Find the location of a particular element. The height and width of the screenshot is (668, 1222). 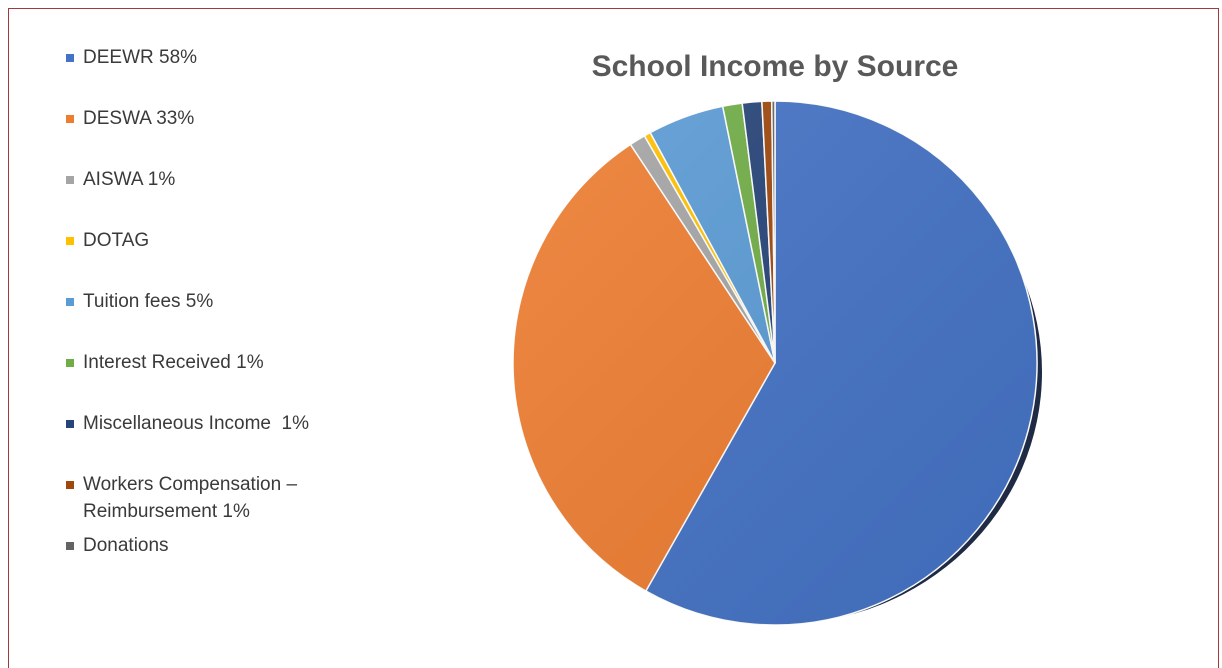

legend-item: Workers Compensation – Reimbursement 1% is located at coordinates (224, 498).